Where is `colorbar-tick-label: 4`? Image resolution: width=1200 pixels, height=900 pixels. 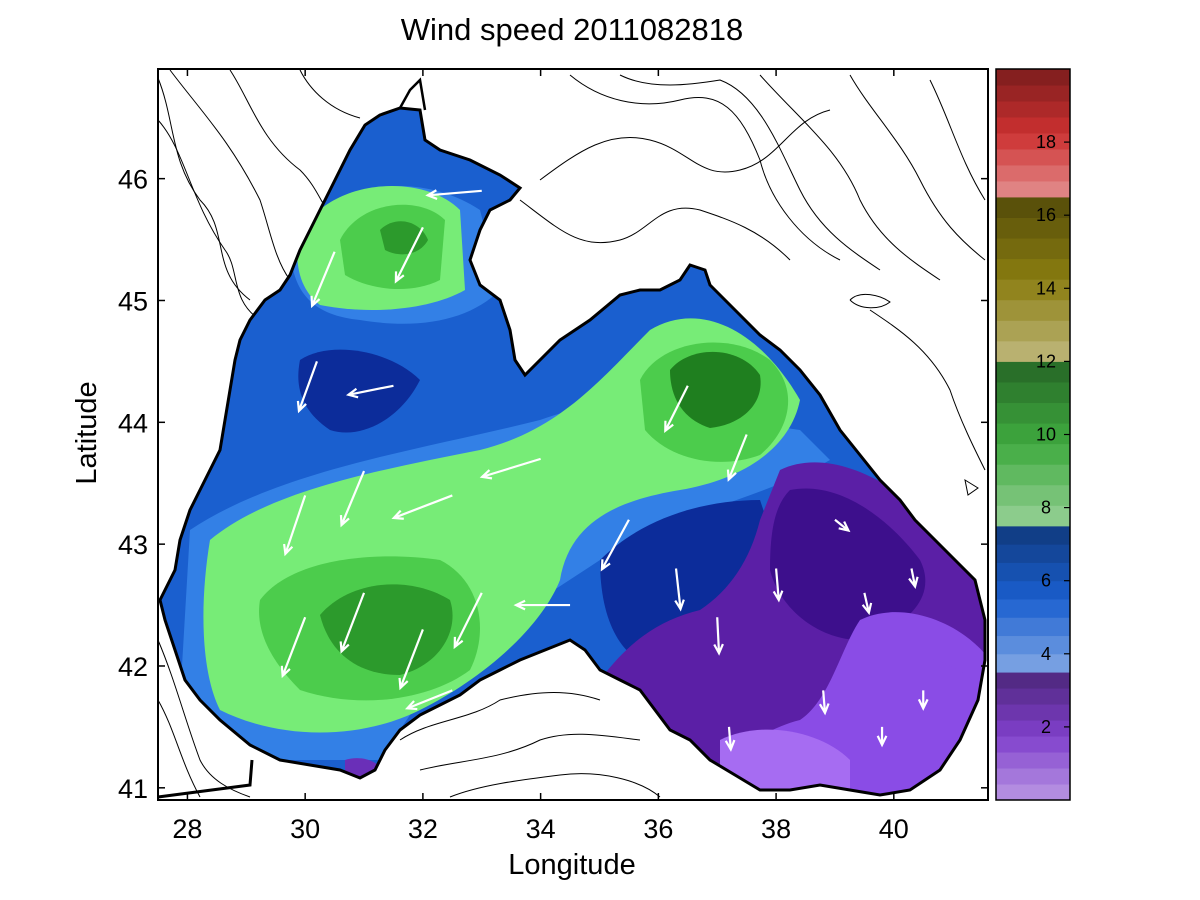 colorbar-tick-label: 4 is located at coordinates (1046, 654).